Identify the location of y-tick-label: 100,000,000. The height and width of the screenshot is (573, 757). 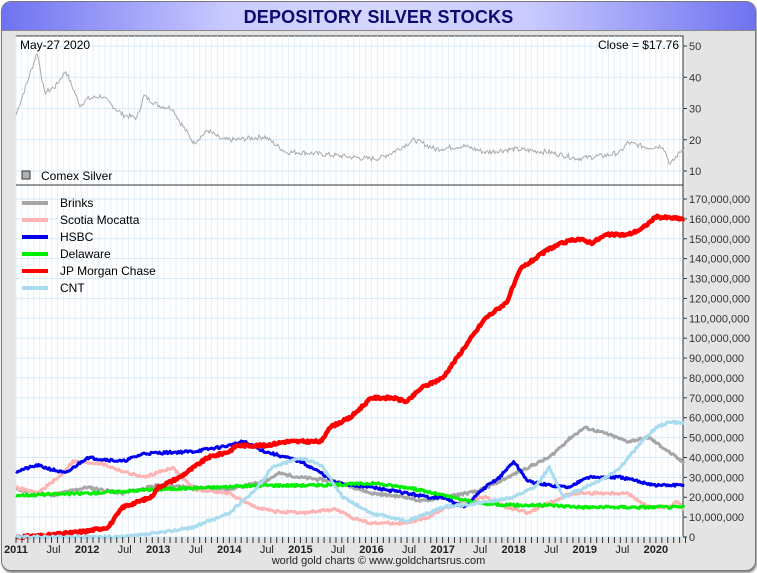
(719, 339).